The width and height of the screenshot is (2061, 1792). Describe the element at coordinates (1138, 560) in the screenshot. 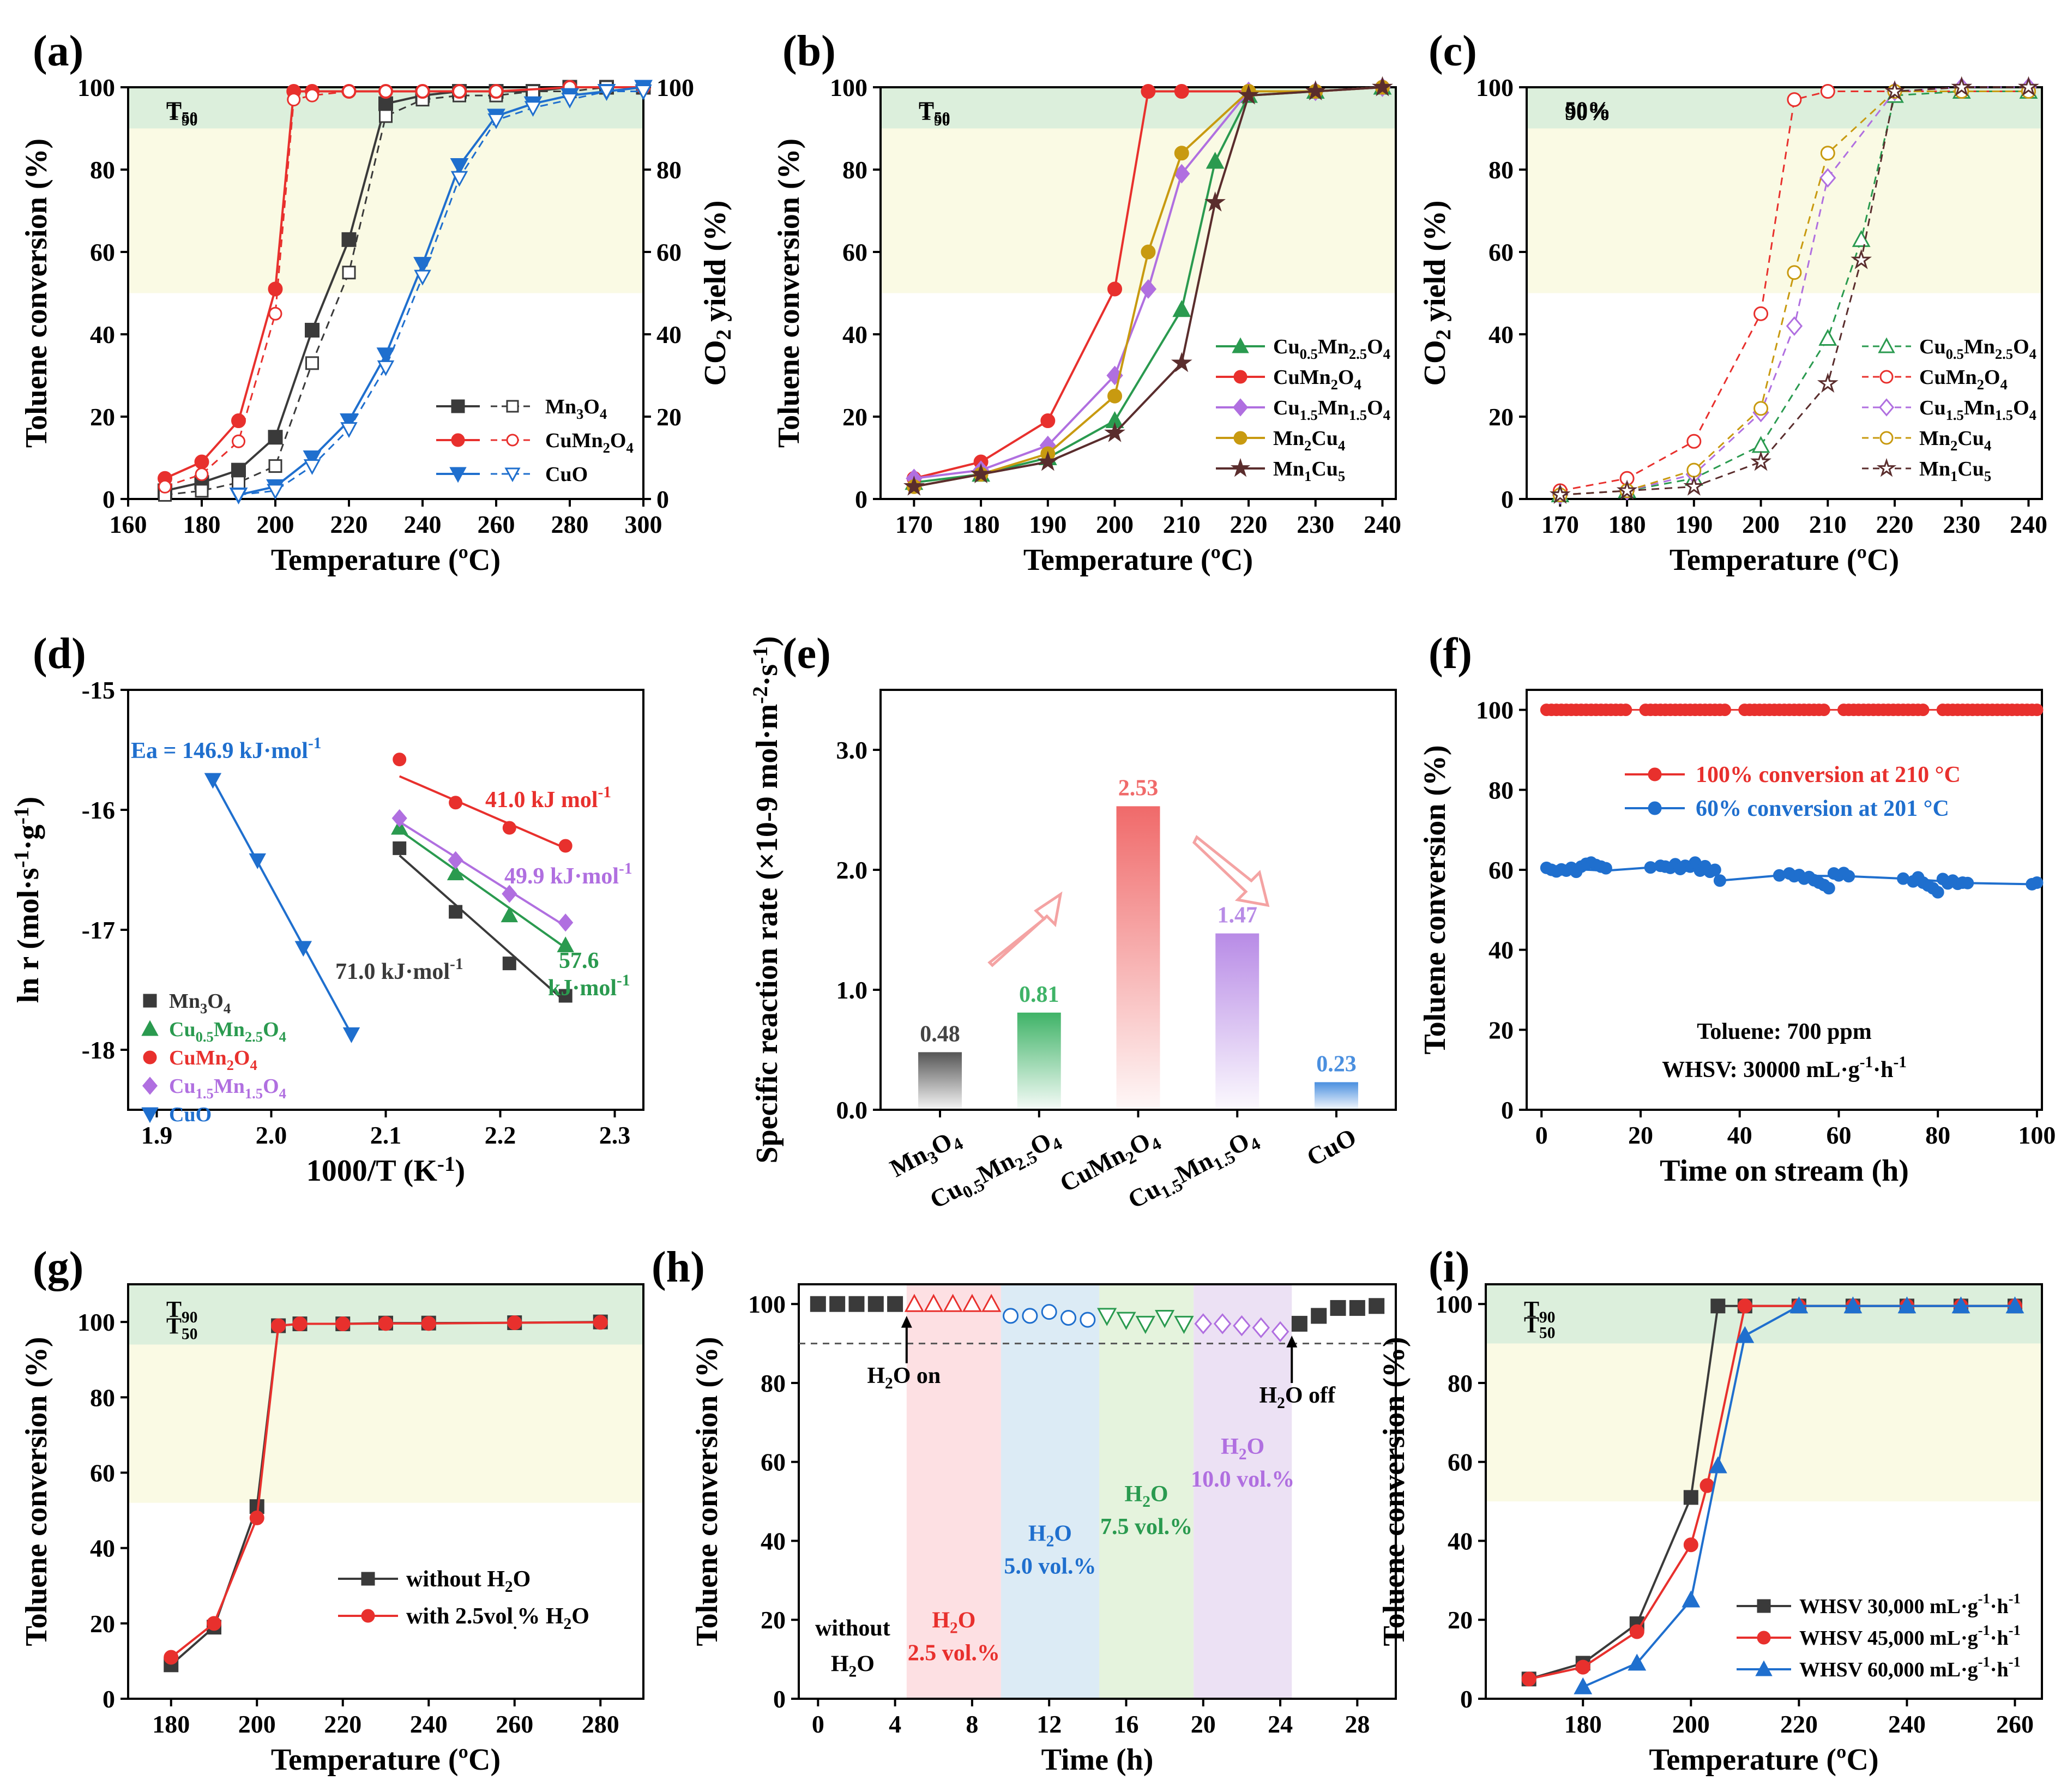

I see `x-axis-title-b: Temperature (ºC)` at that location.